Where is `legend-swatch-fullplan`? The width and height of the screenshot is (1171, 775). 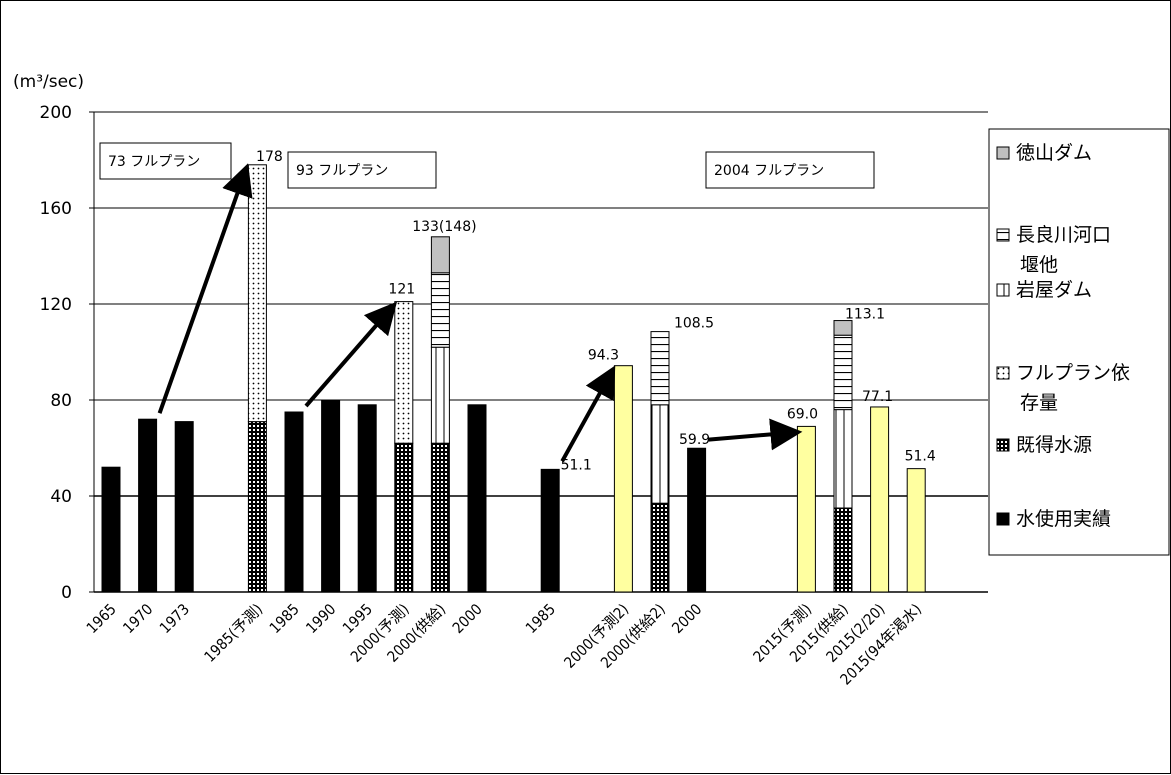
legend-swatch-fullplan is located at coordinates (1003, 373).